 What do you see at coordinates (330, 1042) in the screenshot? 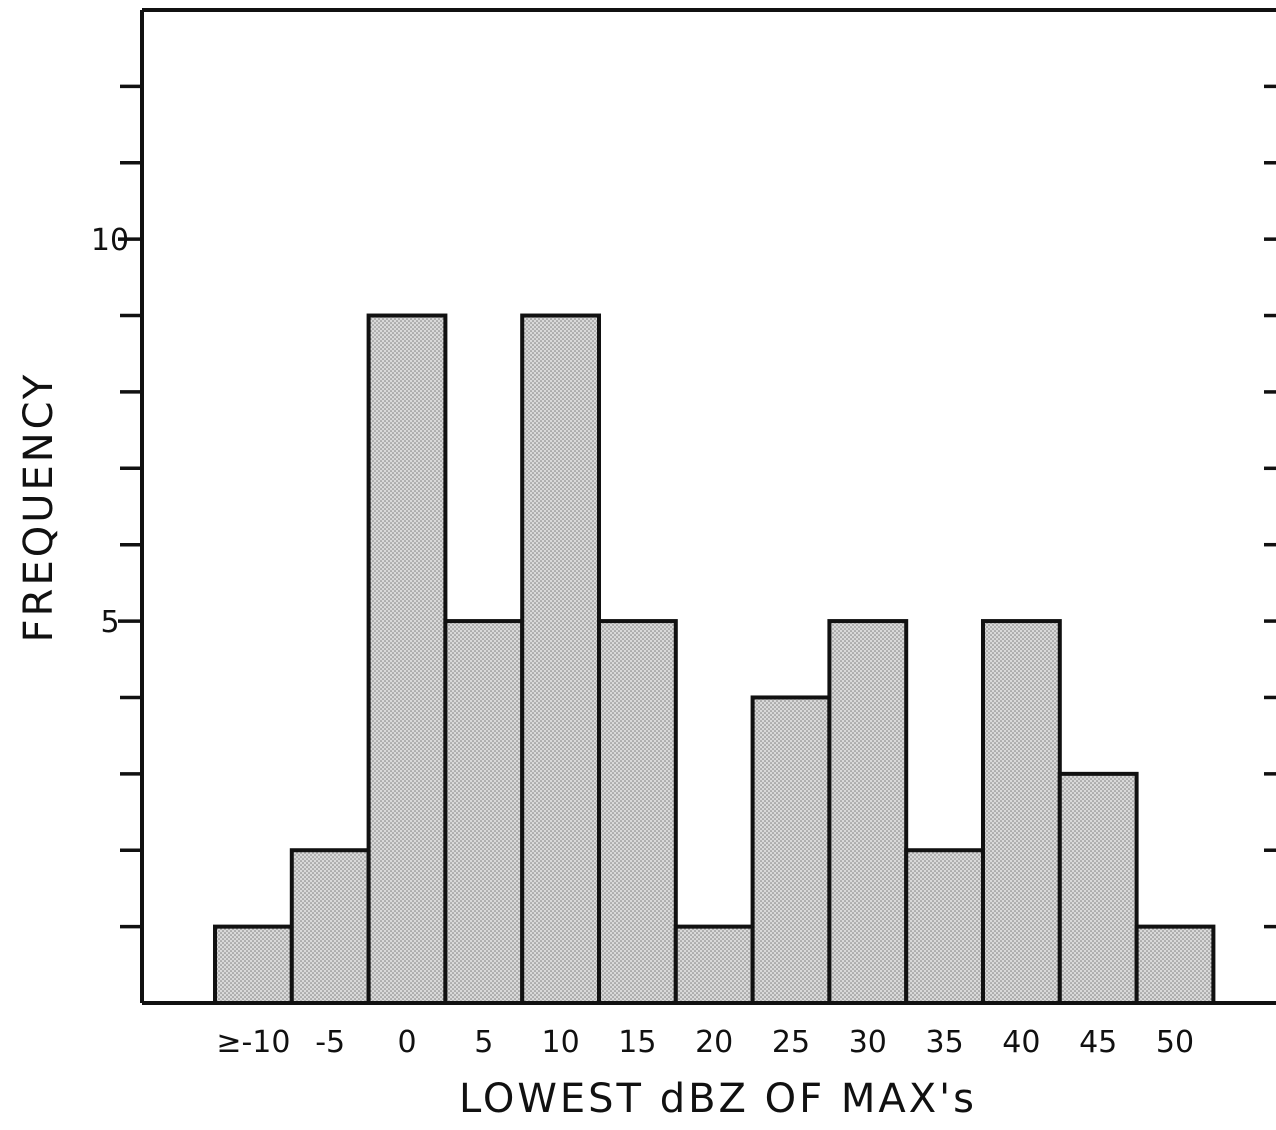
I see `x-tick-label-1: -5` at bounding box center [330, 1042].